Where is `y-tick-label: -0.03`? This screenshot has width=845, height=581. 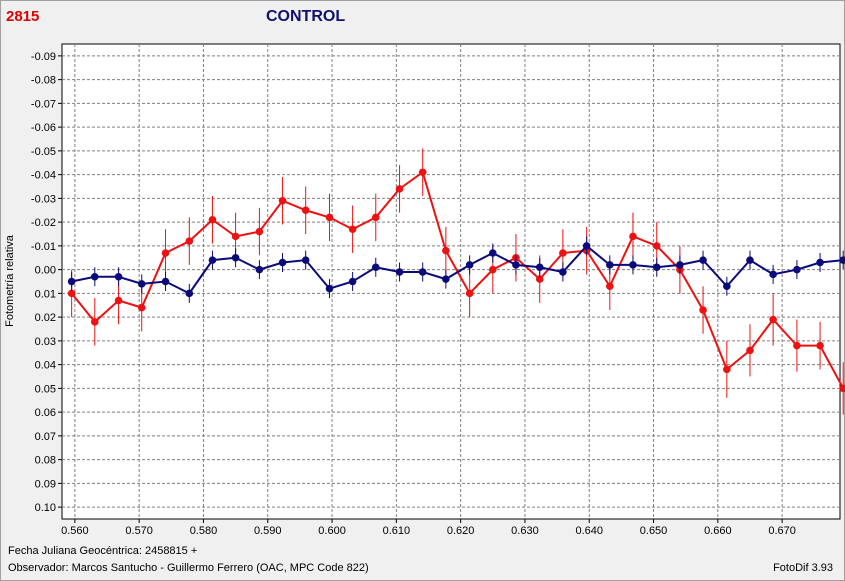
y-tick-label: -0.03 is located at coordinates (43, 199).